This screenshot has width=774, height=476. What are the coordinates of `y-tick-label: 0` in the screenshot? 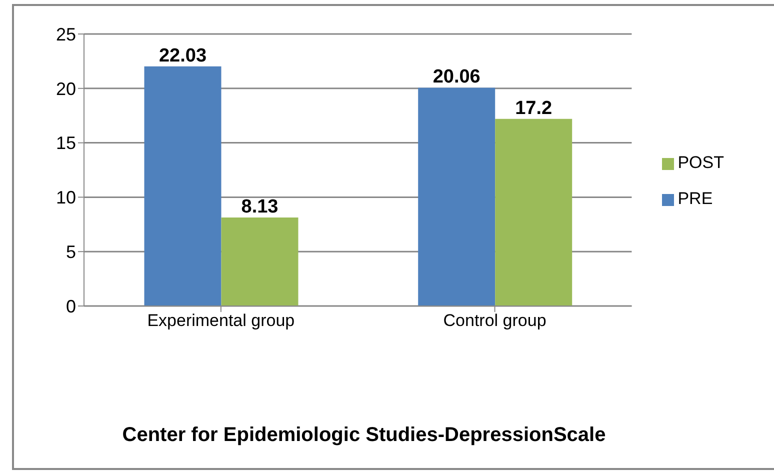 It's located at (71, 306).